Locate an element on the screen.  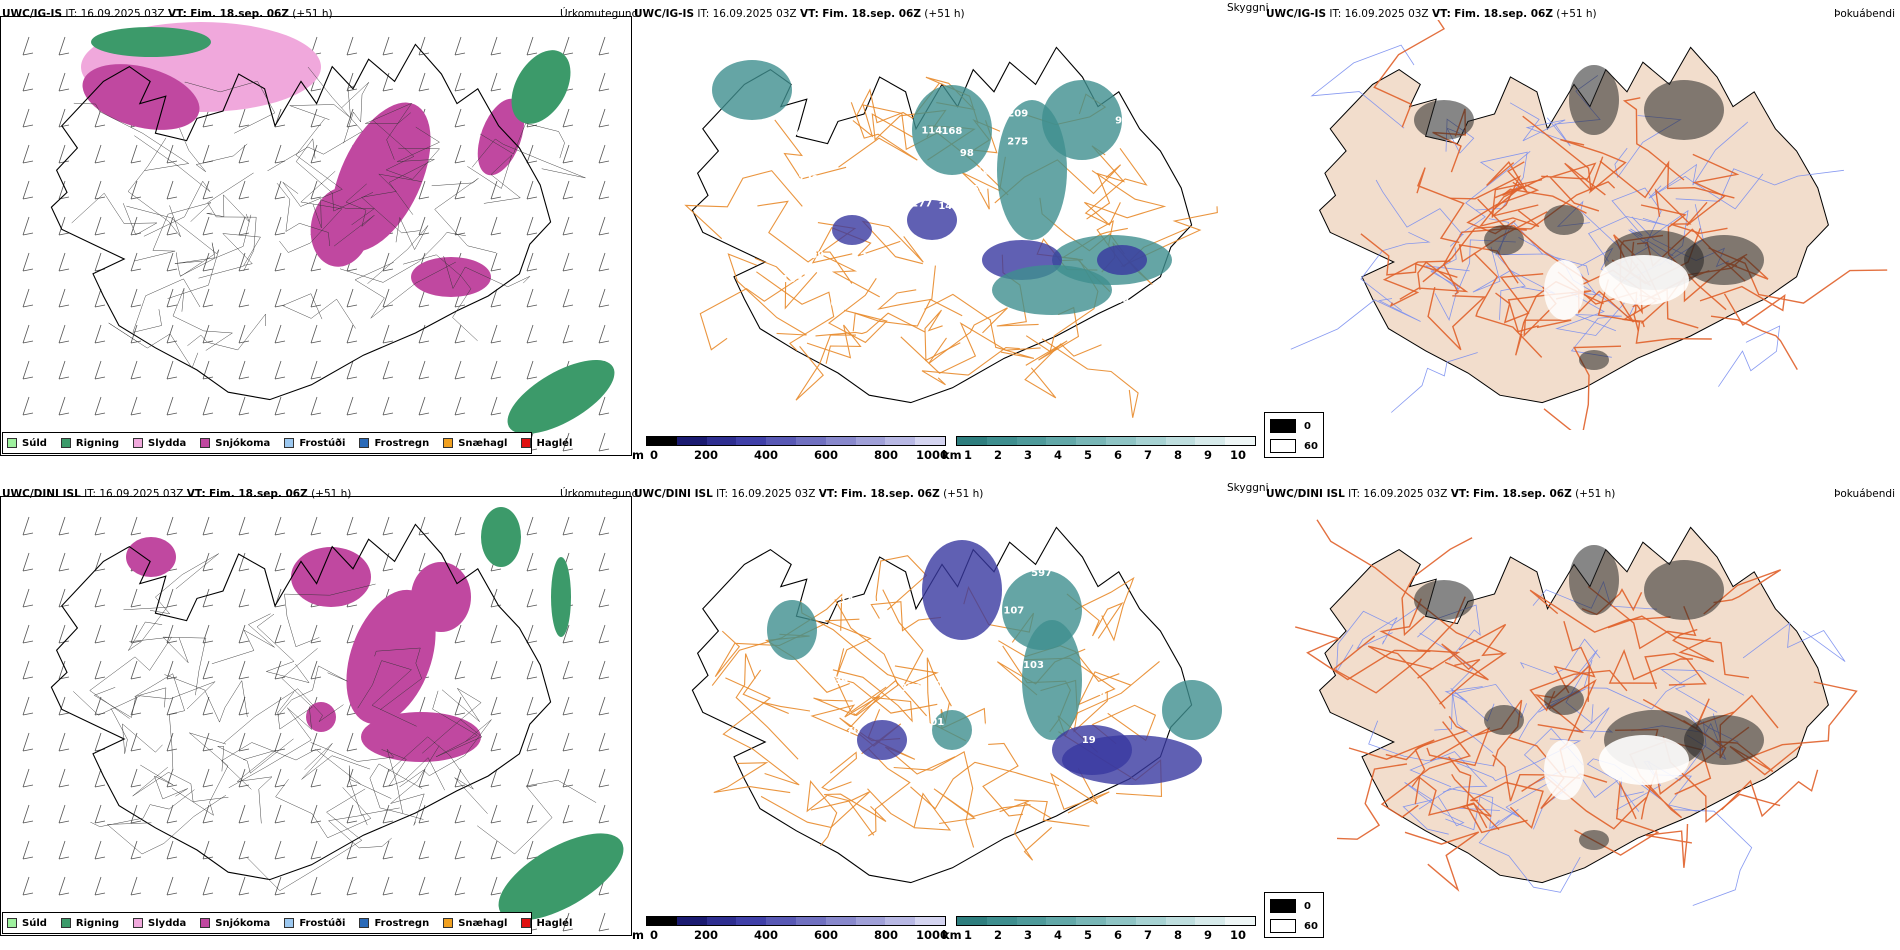
visibility-label: 70 is located at coordinates (853, 731).